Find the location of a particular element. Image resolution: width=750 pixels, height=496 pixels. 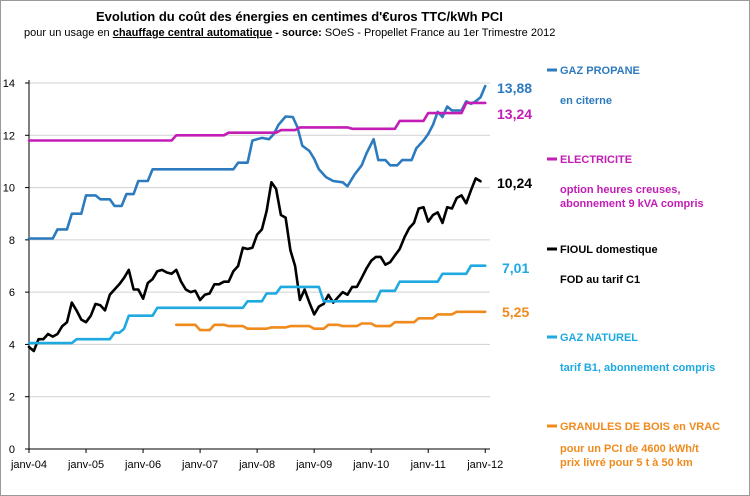

x-tick-label: janv-04 is located at coordinates (28, 465).